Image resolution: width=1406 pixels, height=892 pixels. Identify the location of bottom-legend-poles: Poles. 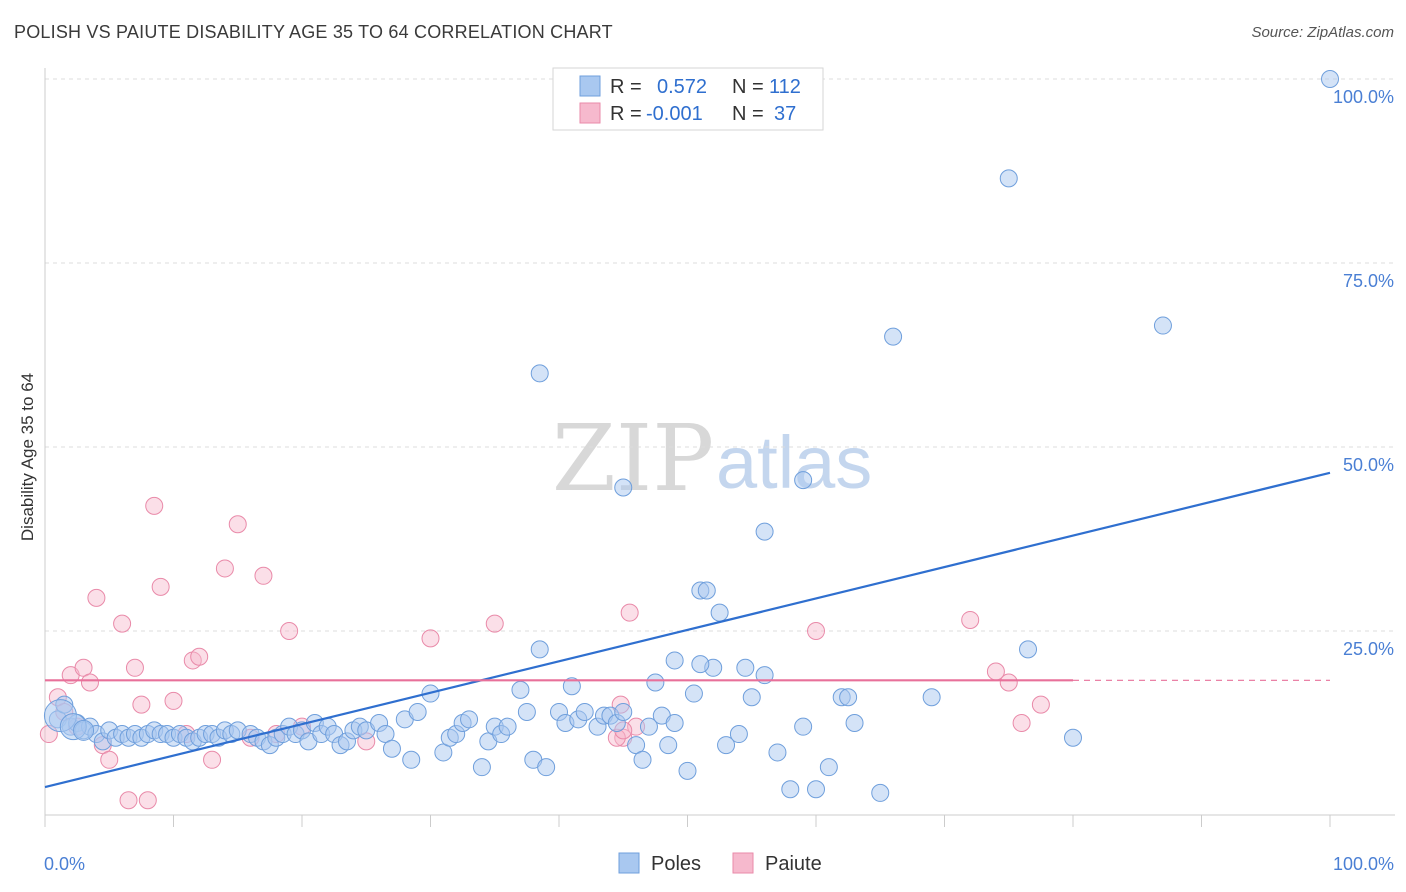
(676, 864).